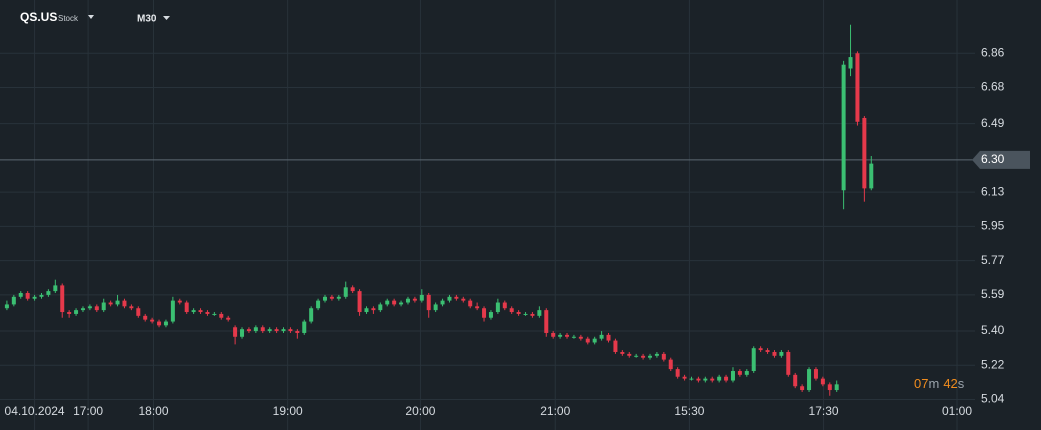 The height and width of the screenshot is (430, 1041). Describe the element at coordinates (288, 411) in the screenshot. I see `x-tick-label: 19:00` at that location.